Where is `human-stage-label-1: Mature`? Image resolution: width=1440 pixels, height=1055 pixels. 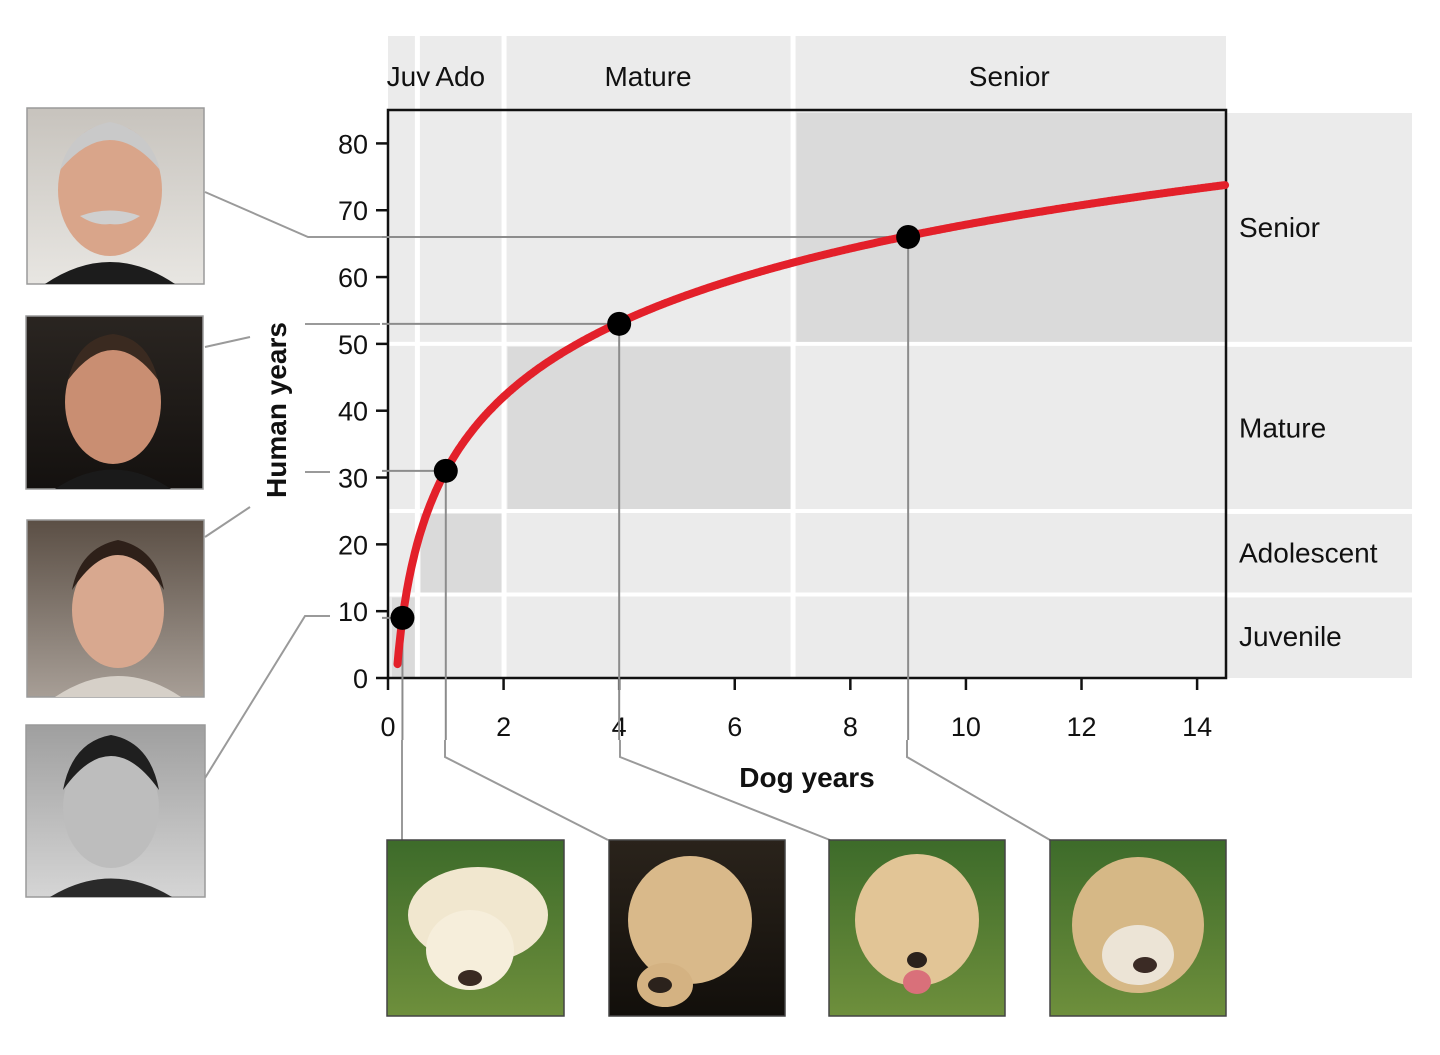 human-stage-label-1: Mature is located at coordinates (1282, 427).